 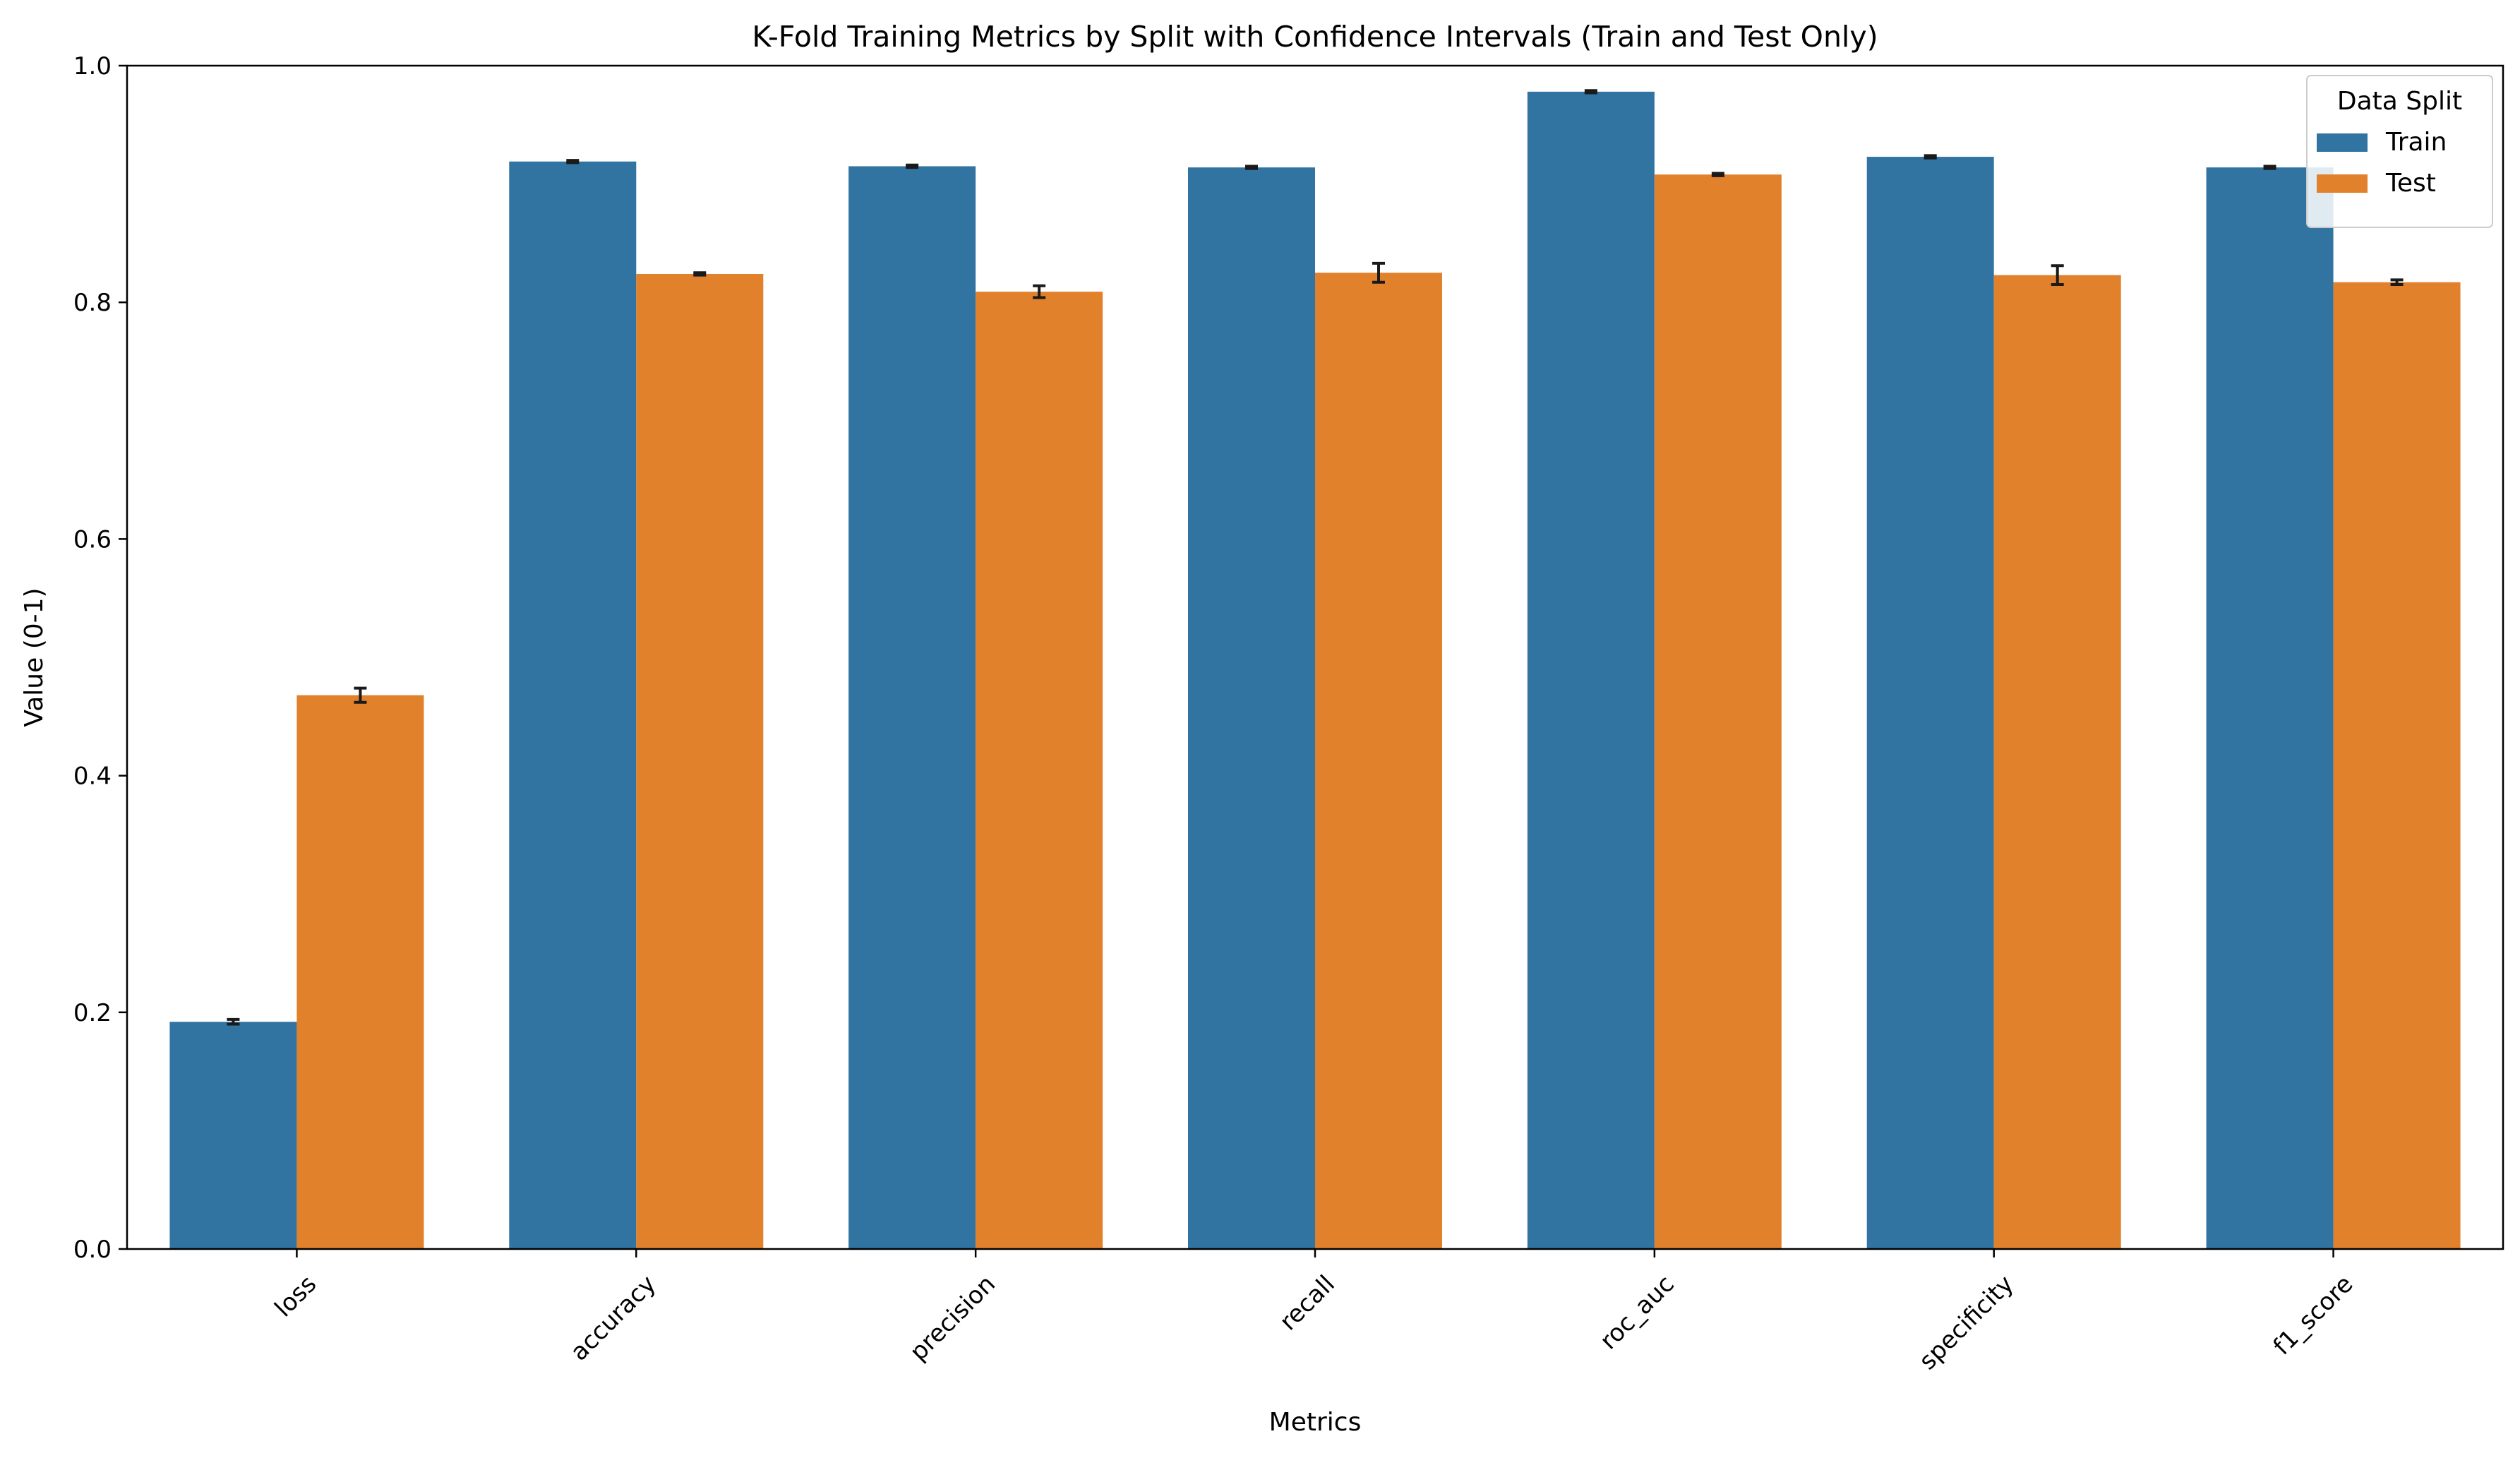 I want to click on bar-test-specificity, so click(x=2057, y=762).